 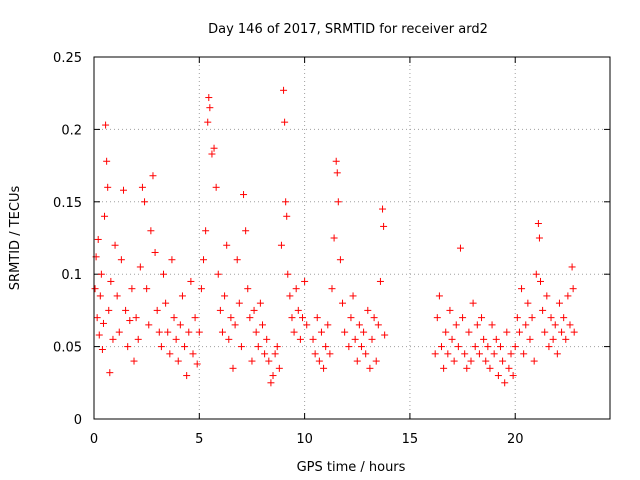 I want to click on x-tick-label: 0, so click(x=94, y=439).